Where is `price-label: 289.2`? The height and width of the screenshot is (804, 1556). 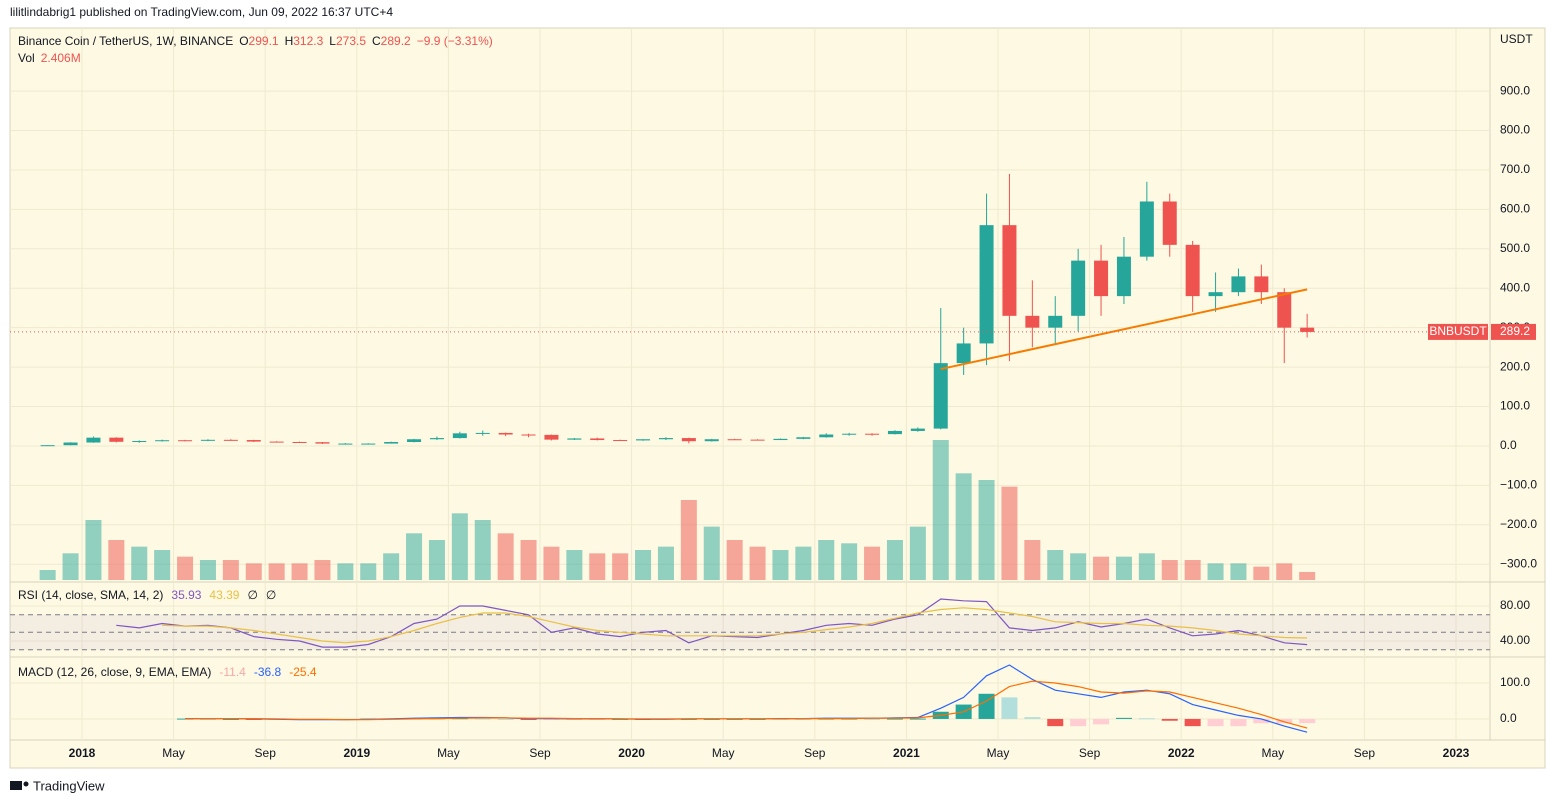 price-label: 289.2 is located at coordinates (1515, 331).